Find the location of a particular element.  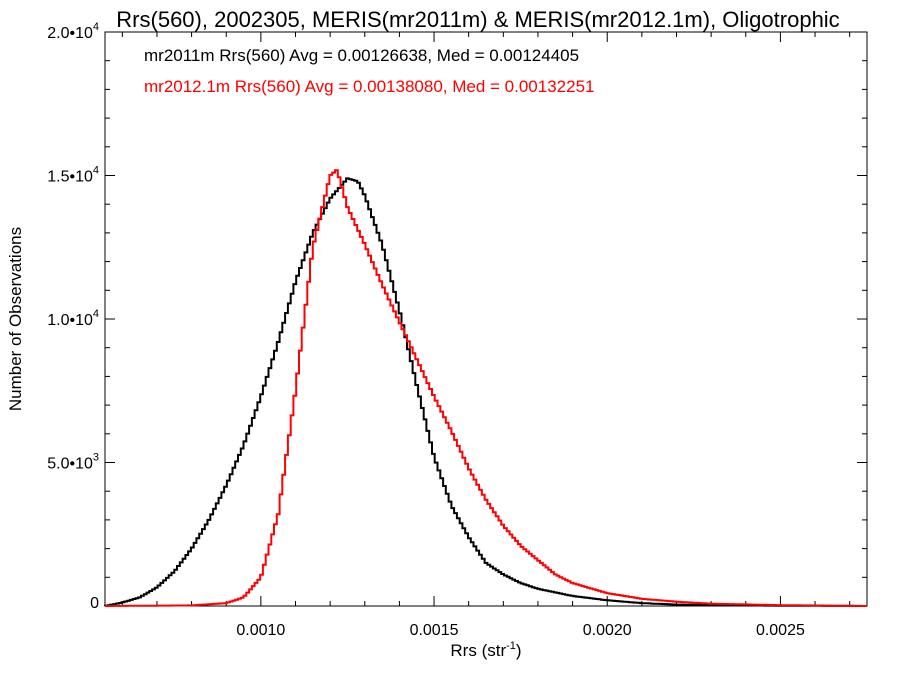

x-tick-label: 0.0010 is located at coordinates (260, 630).